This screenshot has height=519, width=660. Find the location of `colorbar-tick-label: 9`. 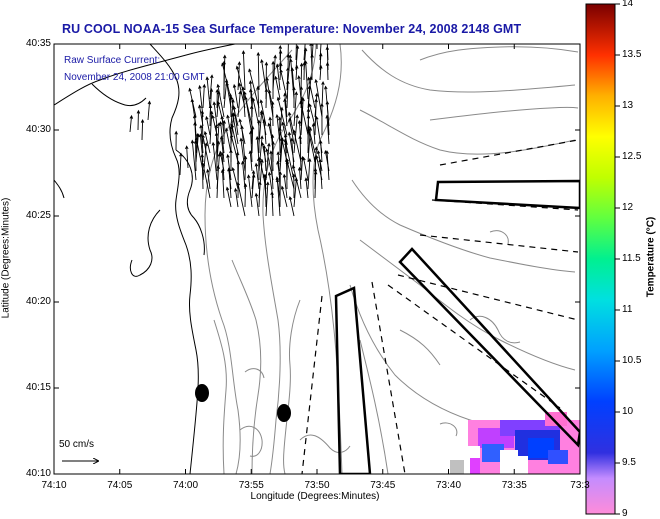

colorbar-tick-label: 9 is located at coordinates (625, 513).